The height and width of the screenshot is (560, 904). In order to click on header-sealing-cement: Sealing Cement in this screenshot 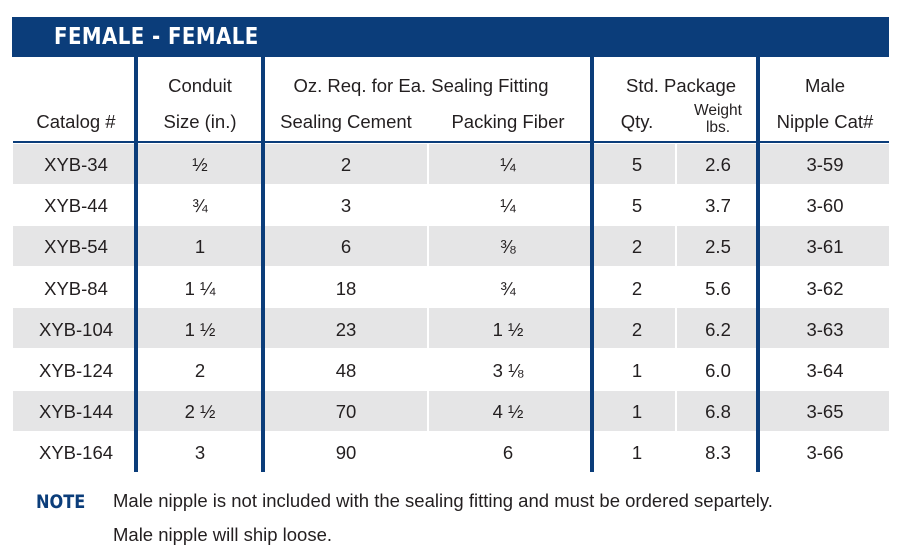, I will do `click(346, 121)`.